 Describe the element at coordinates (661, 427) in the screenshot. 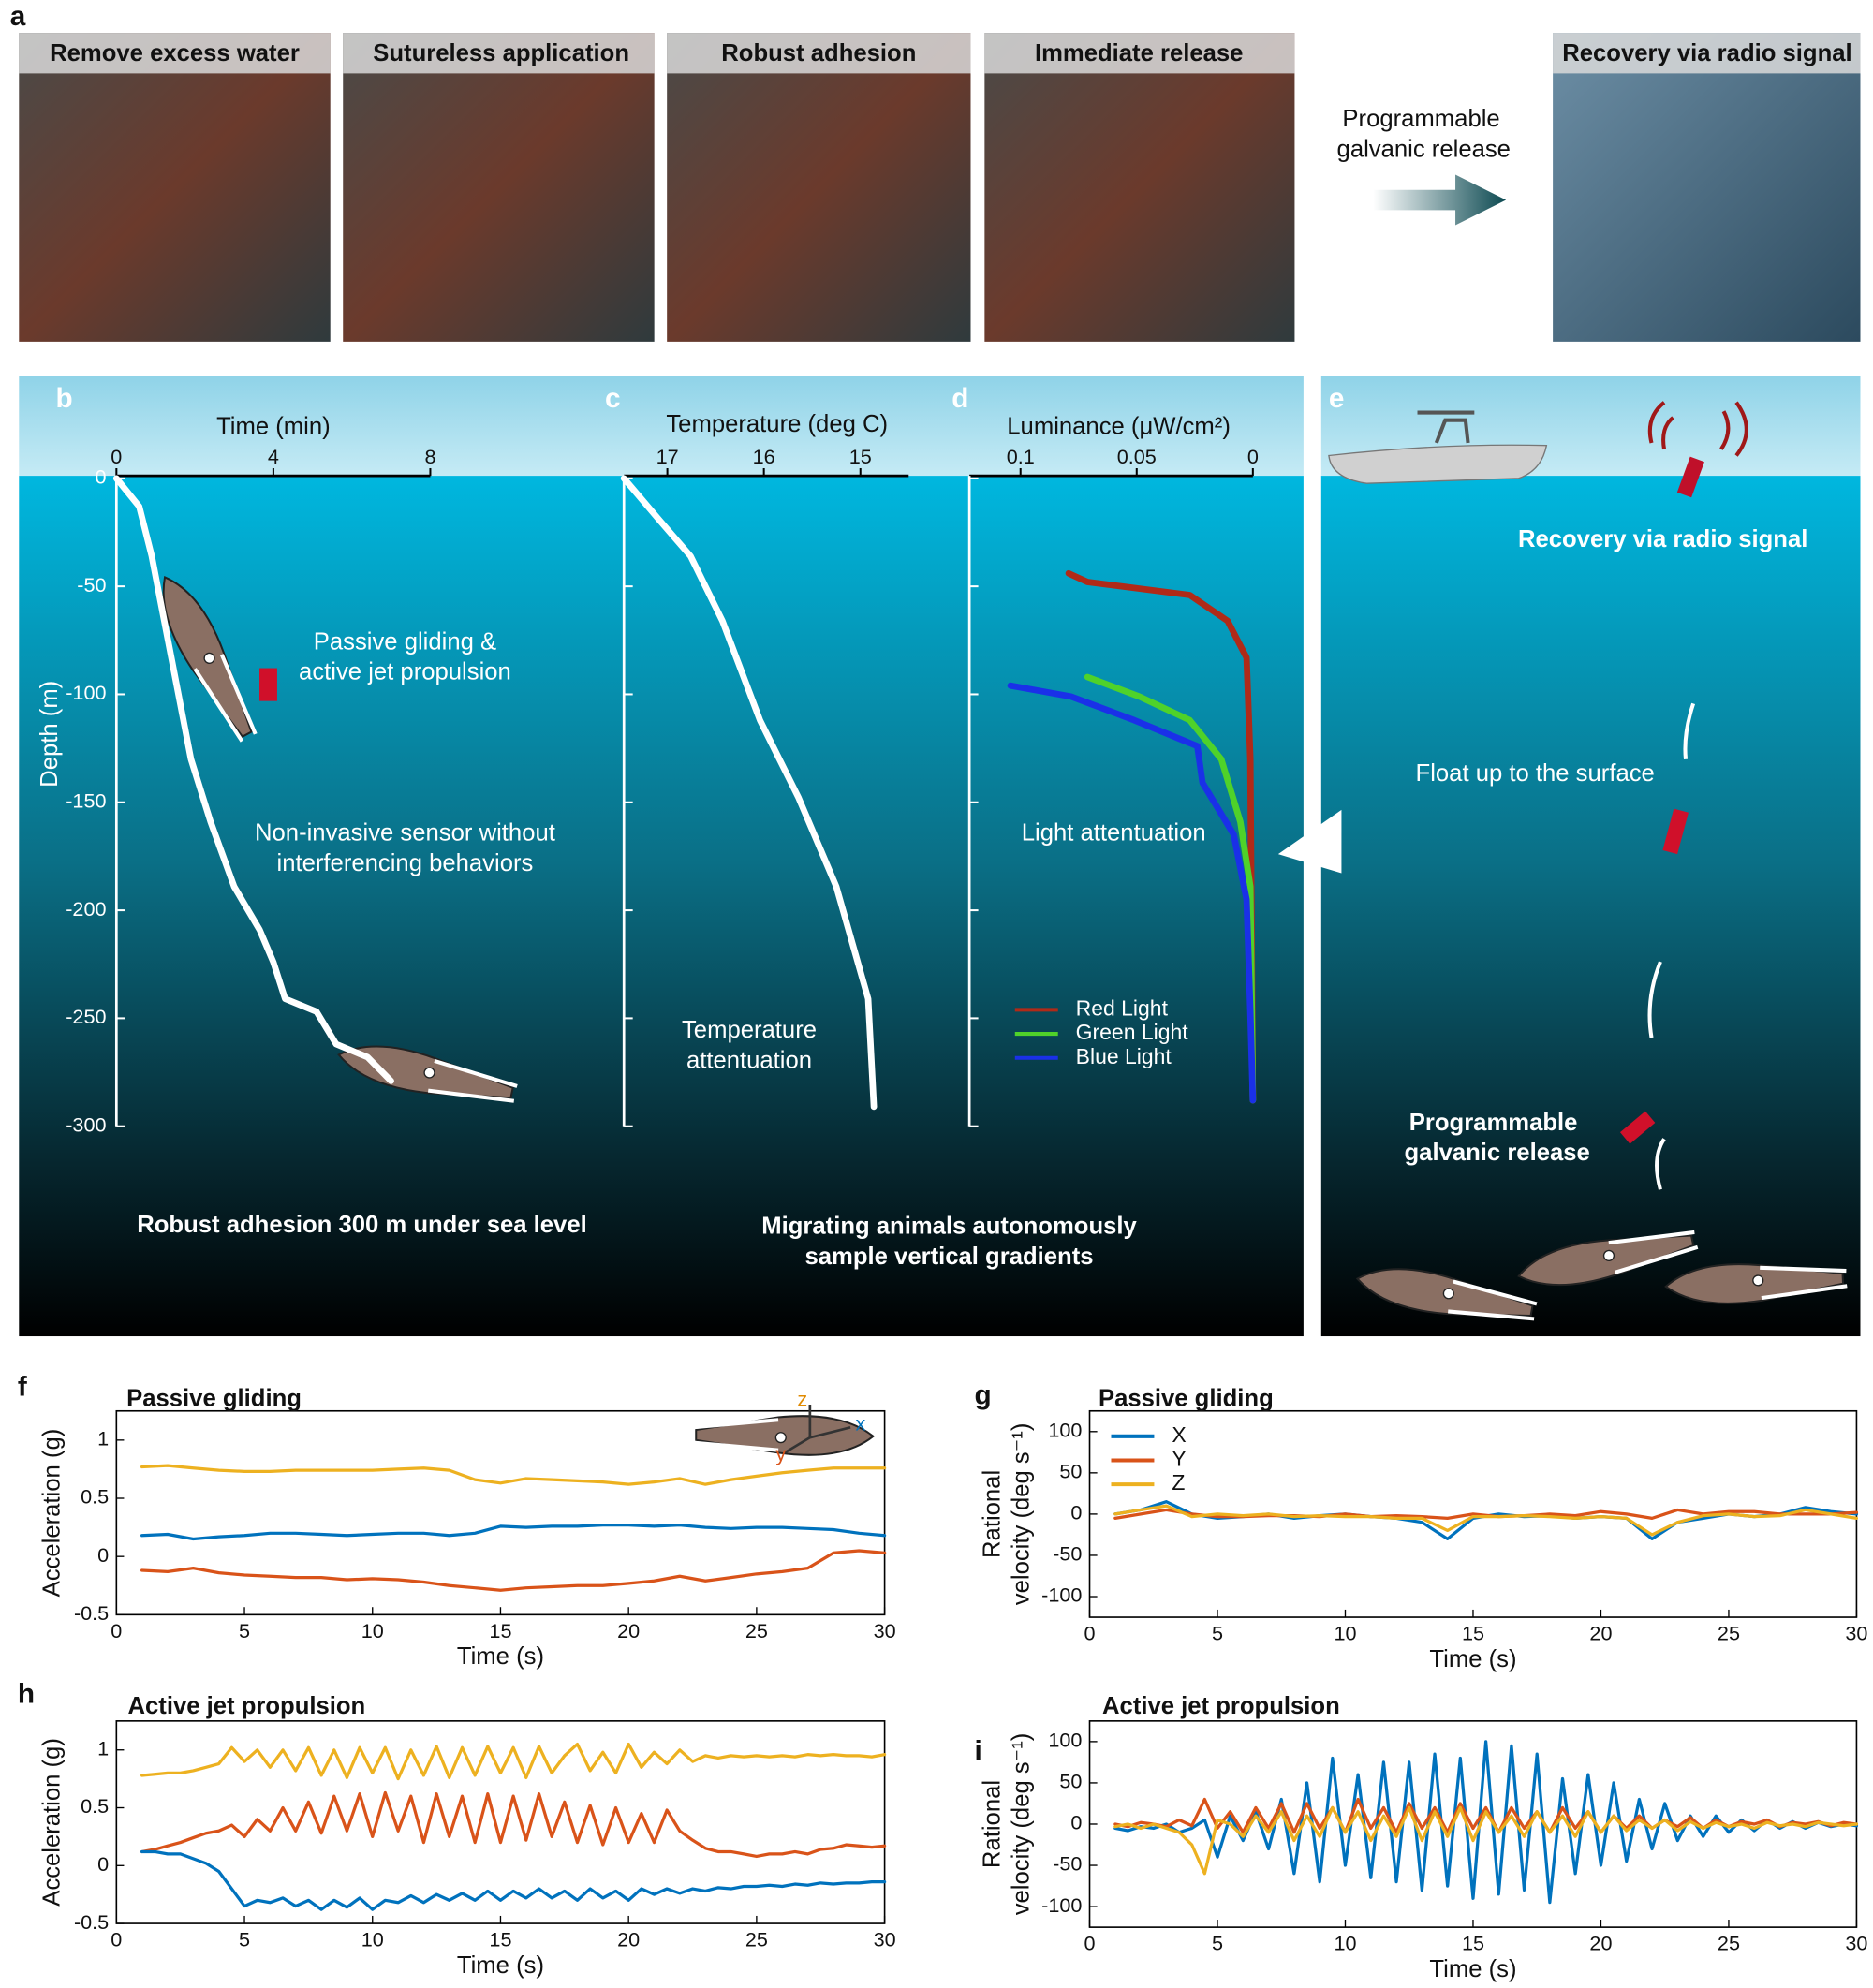

I see `sky` at that location.